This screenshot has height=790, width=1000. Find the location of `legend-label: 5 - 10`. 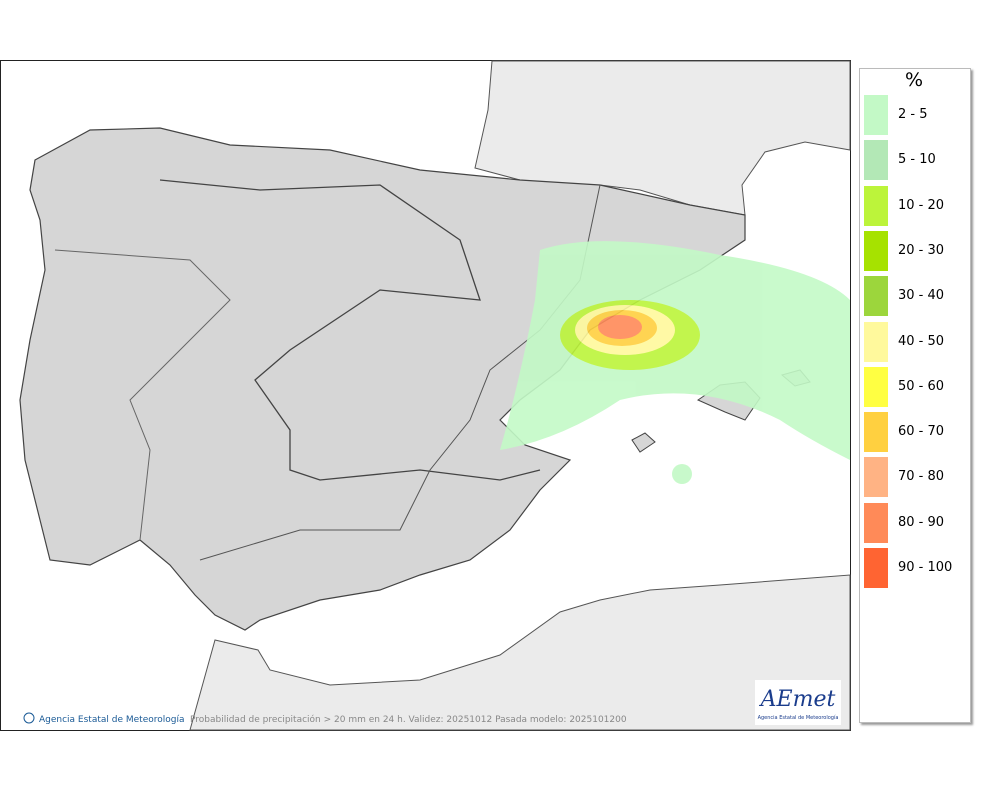

legend-label: 5 - 10 is located at coordinates (917, 160).